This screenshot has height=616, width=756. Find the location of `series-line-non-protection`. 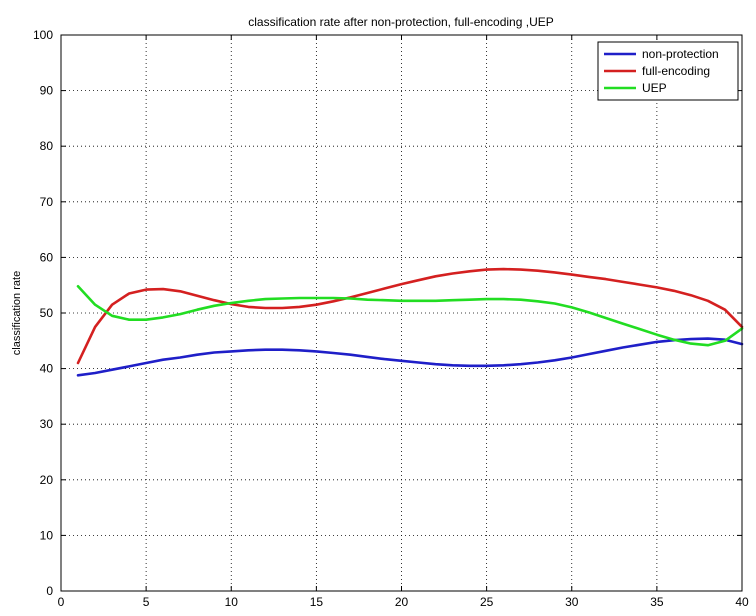

series-line-non-protection is located at coordinates (410, 357).